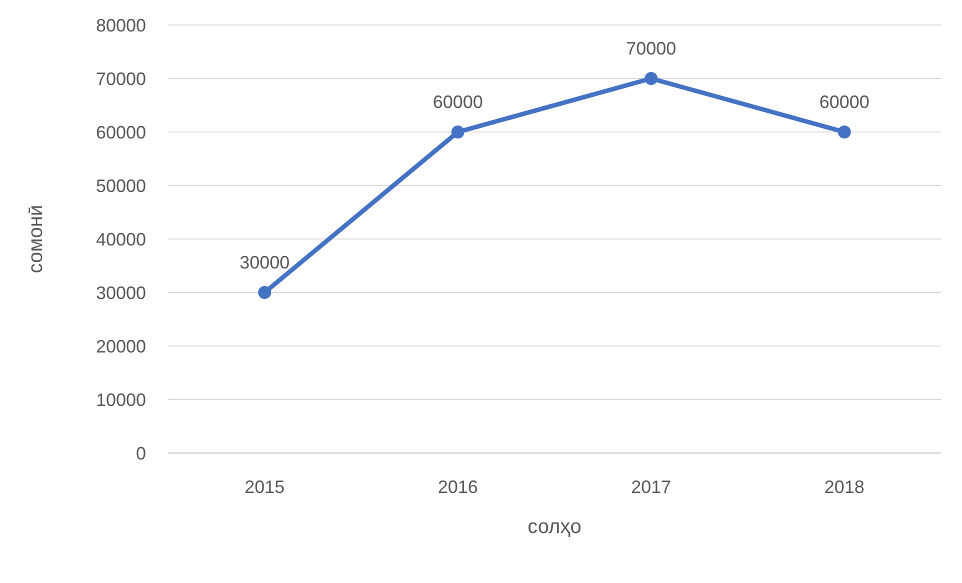  Describe the element at coordinates (121, 239) in the screenshot. I see `y-tick-label: 40000` at that location.